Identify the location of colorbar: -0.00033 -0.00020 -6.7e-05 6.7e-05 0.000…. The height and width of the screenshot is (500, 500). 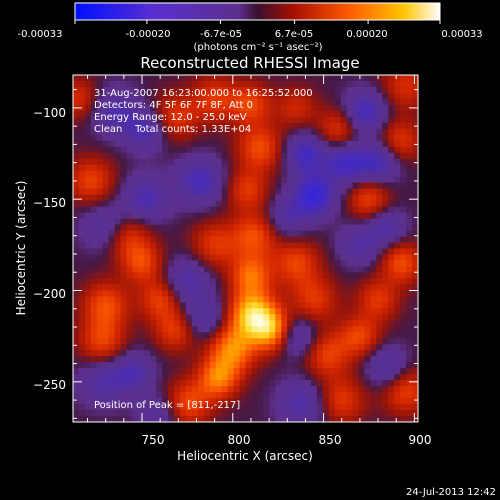
(250, 27).